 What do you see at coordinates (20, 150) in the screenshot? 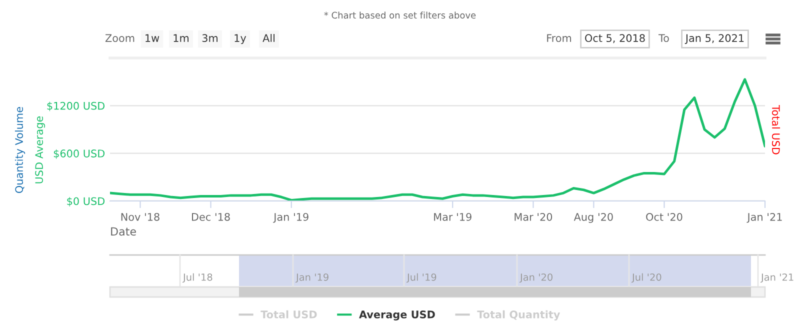
I see `y3-axis-title: Quantity Volume` at bounding box center [20, 150].